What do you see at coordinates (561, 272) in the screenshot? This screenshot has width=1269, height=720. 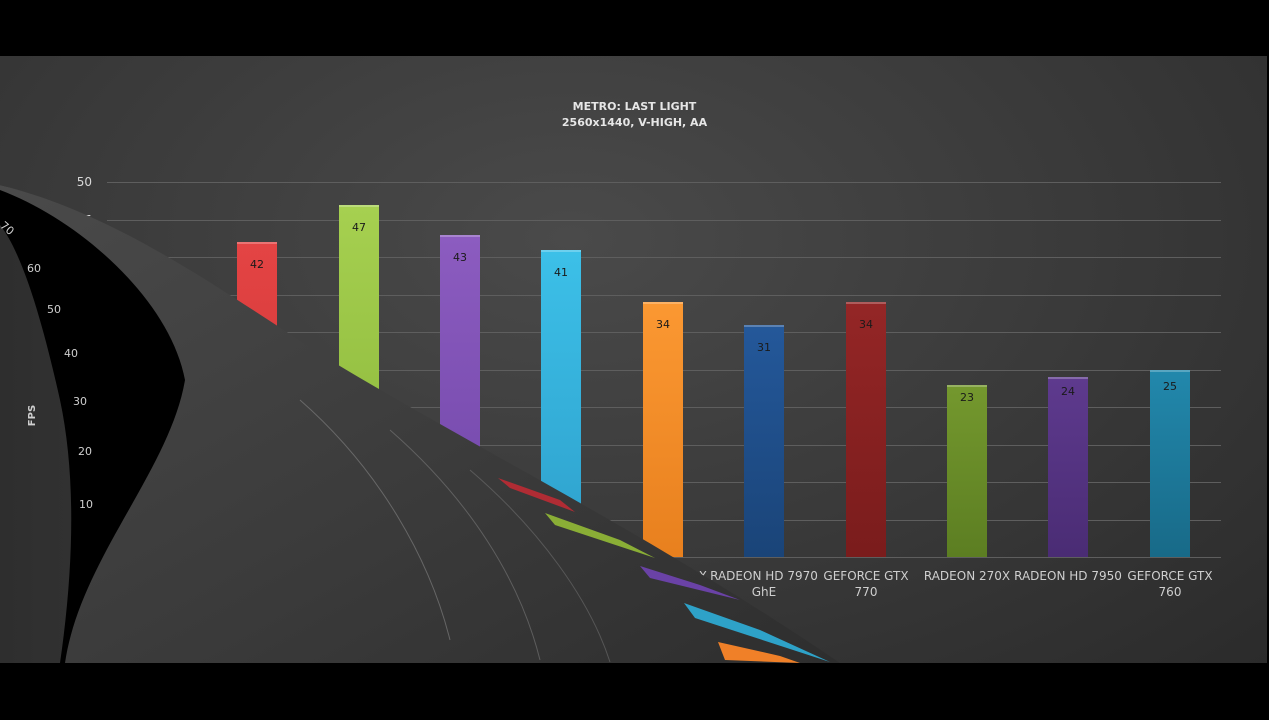 I see `bar-value-label: 41` at bounding box center [561, 272].